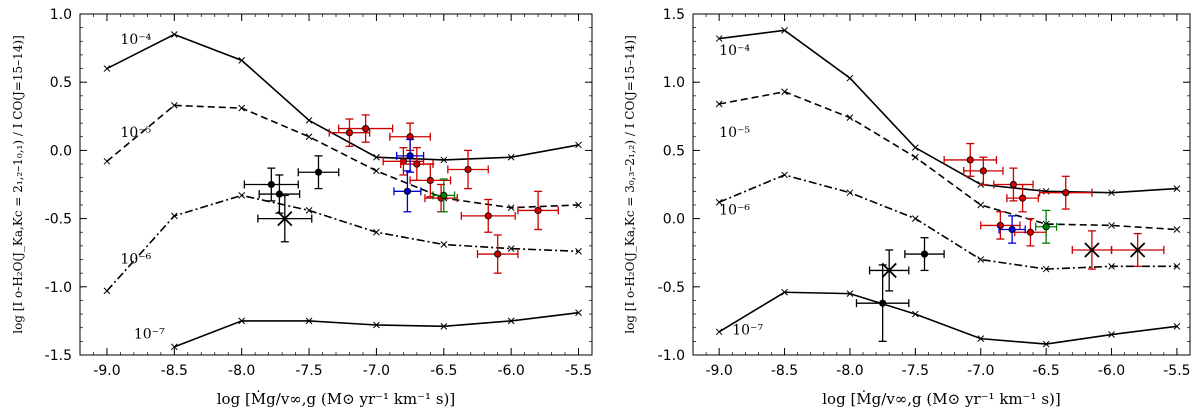  Describe the element at coordinates (58, 356) in the screenshot. I see `y-tick-label: -1.5` at that location.